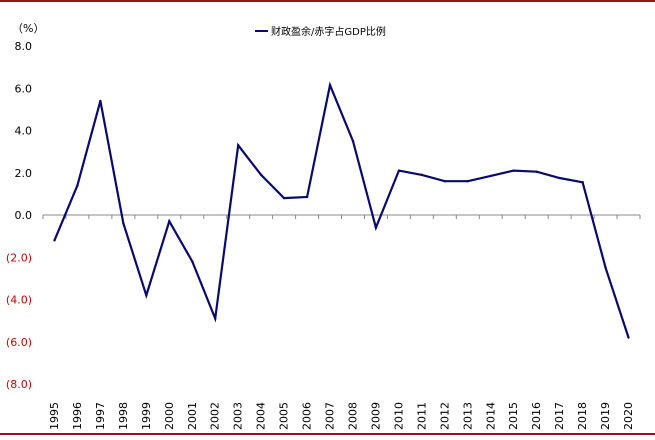  I want to click on x-axis, so click(341, 216).